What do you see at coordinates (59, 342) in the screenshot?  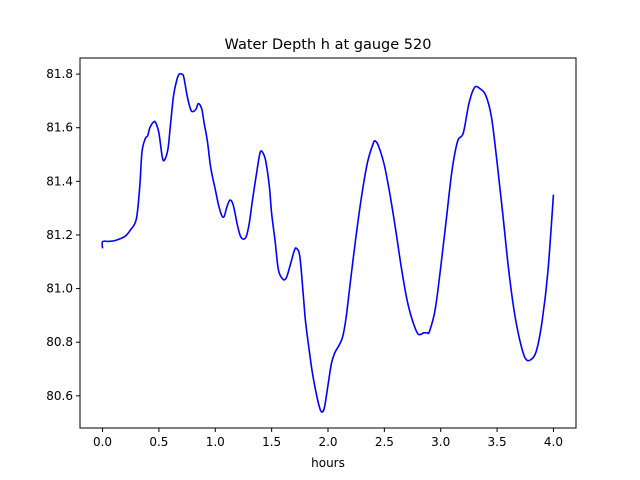 I see `y-tick-label: 80.8` at bounding box center [59, 342].